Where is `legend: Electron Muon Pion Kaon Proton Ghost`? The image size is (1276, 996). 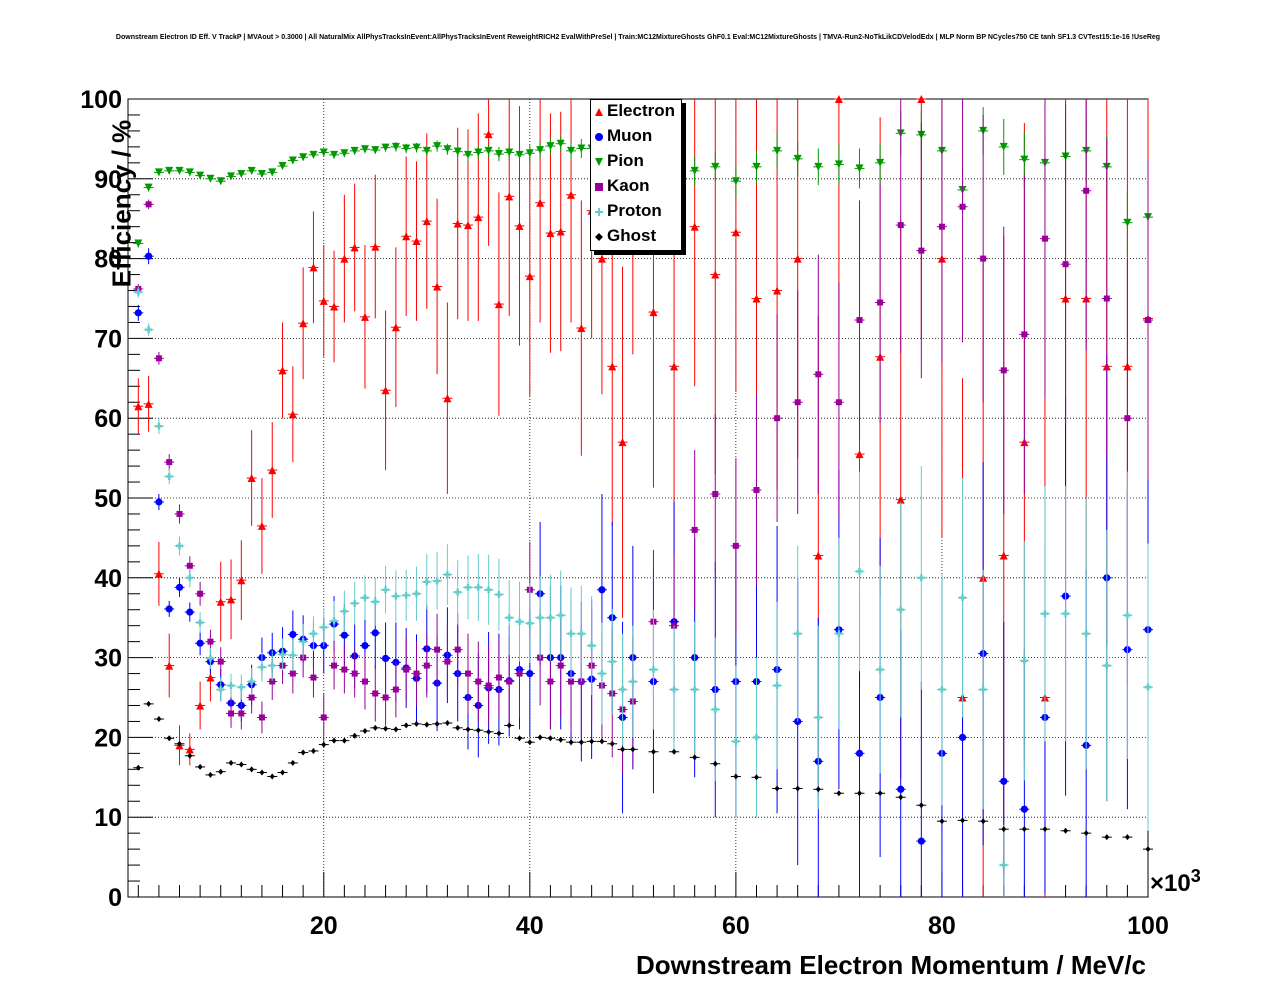 legend: Electron Muon Pion Kaon Proton Ghost is located at coordinates (636, 175).